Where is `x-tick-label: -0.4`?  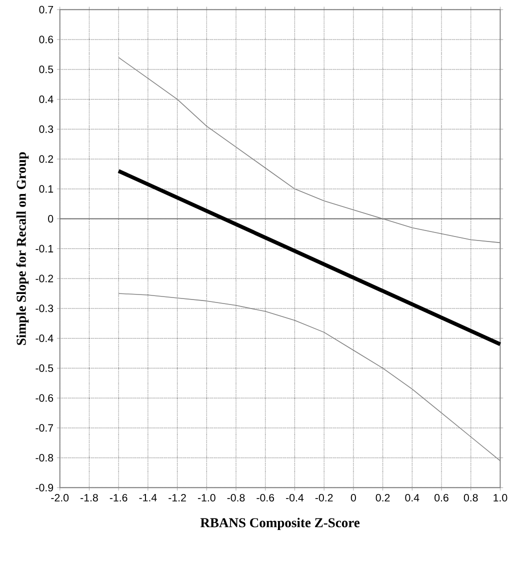
x-tick-label: -0.4 is located at coordinates (295, 498).